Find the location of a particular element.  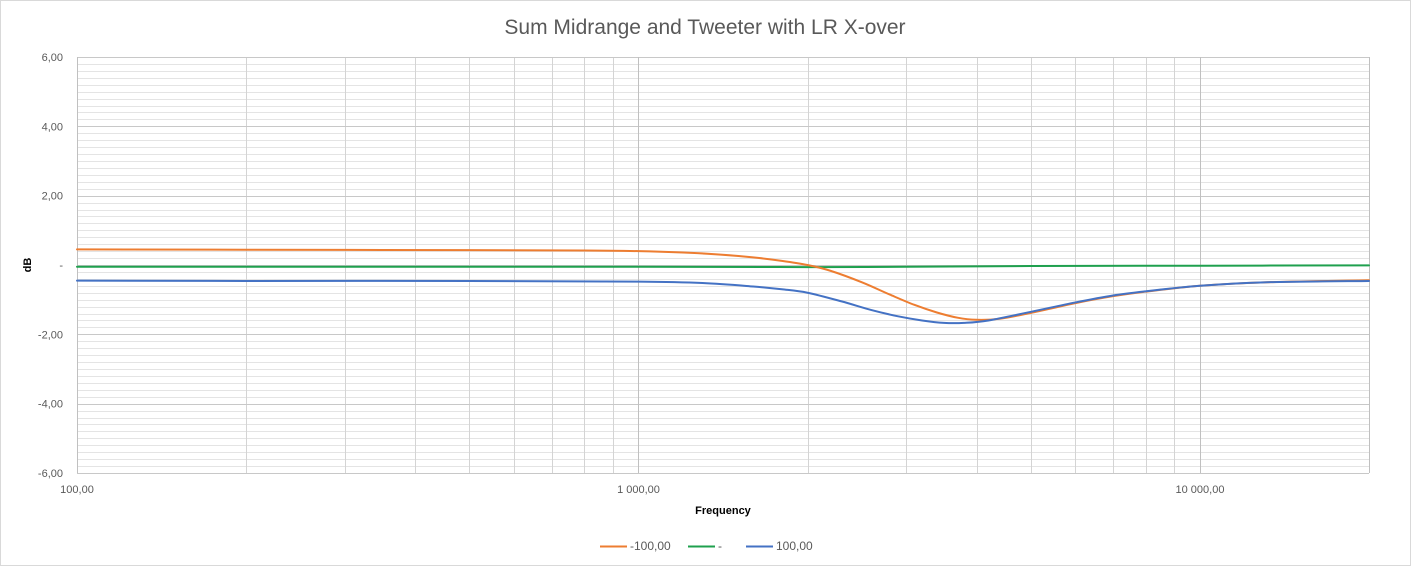

x-tick-label: 1 000,00 is located at coordinates (638, 490).